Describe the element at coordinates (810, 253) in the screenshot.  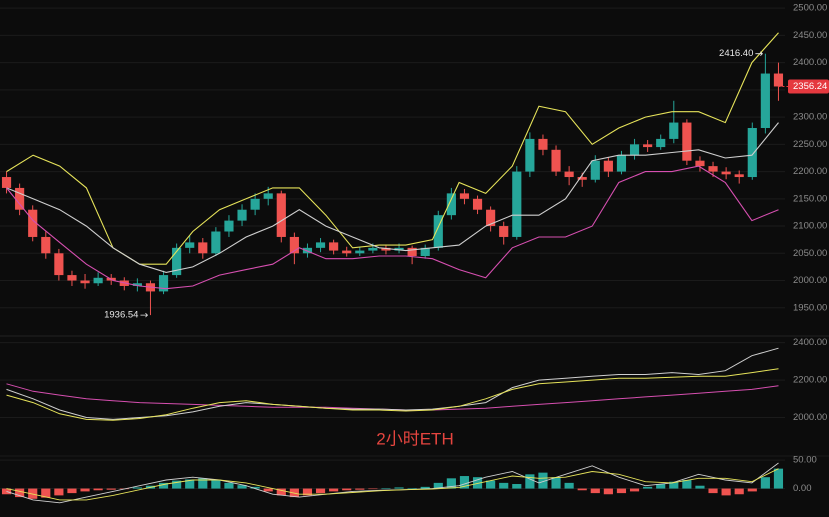
I see `y-tick-label: 2050.00` at that location.